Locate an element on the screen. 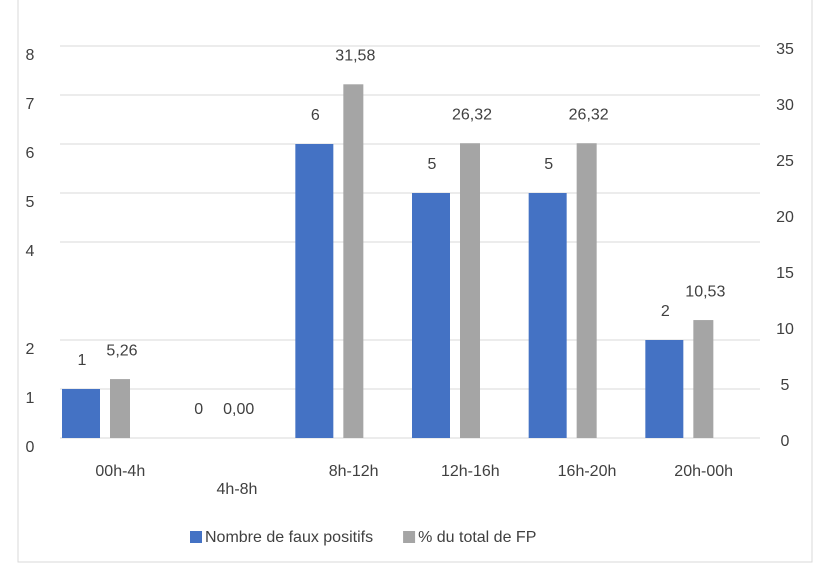 The height and width of the screenshot is (581, 814). data-label: 0,00 is located at coordinates (238, 409).